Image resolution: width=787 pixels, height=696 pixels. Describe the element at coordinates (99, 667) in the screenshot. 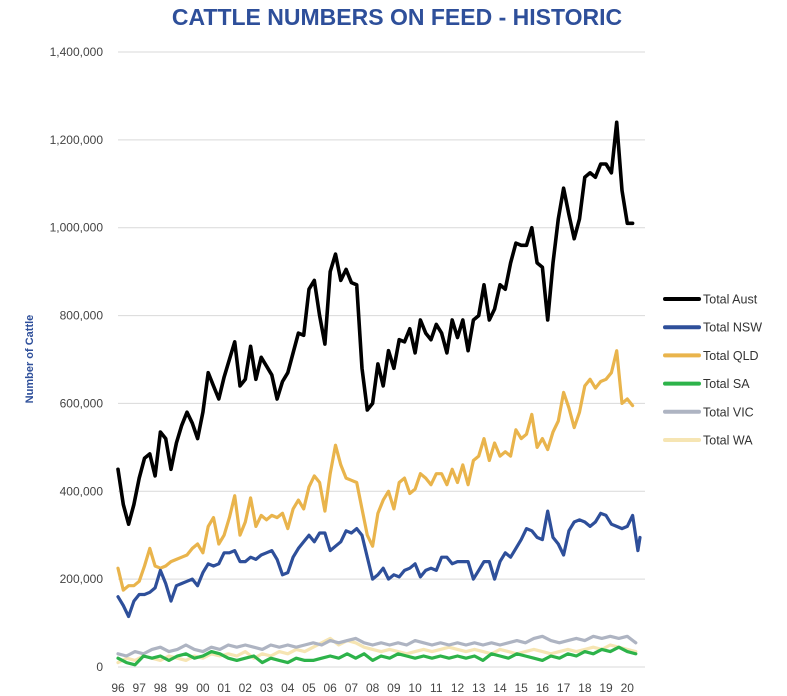

I see `y-tick-label: 0` at that location.